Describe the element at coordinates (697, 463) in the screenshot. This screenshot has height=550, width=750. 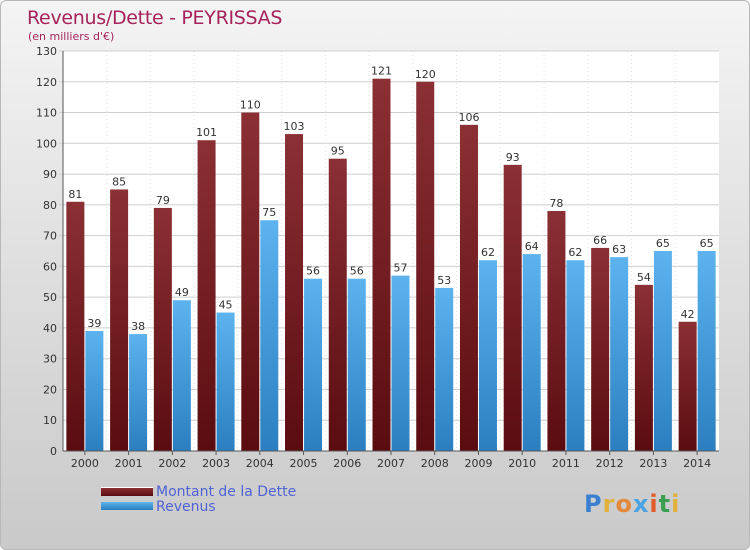
I see `x-tick-label: 2014` at that location.